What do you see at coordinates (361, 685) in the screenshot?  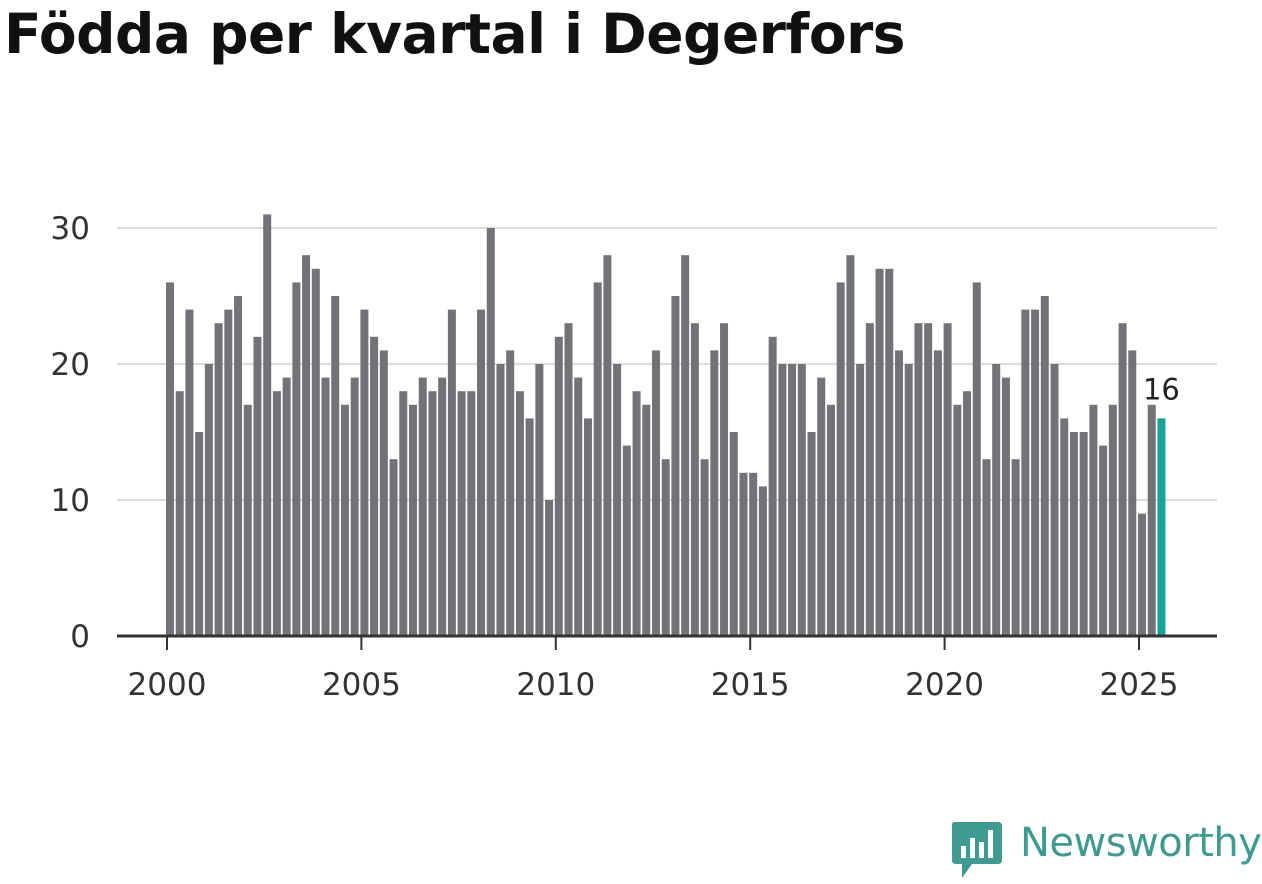 I see `x-tick-label: 2005` at bounding box center [361, 685].